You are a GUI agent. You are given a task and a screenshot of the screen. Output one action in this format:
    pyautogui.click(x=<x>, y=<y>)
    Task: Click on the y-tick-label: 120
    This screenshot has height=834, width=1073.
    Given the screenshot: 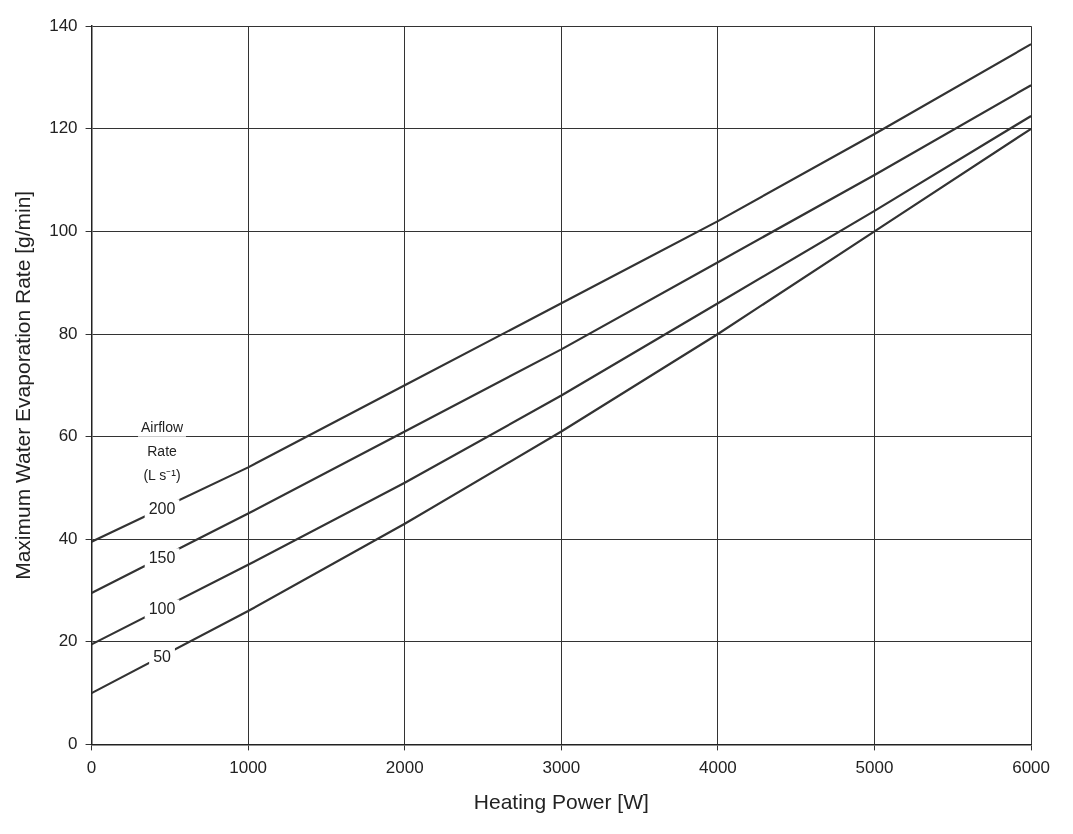 What is the action you would take?
    pyautogui.click(x=63, y=128)
    